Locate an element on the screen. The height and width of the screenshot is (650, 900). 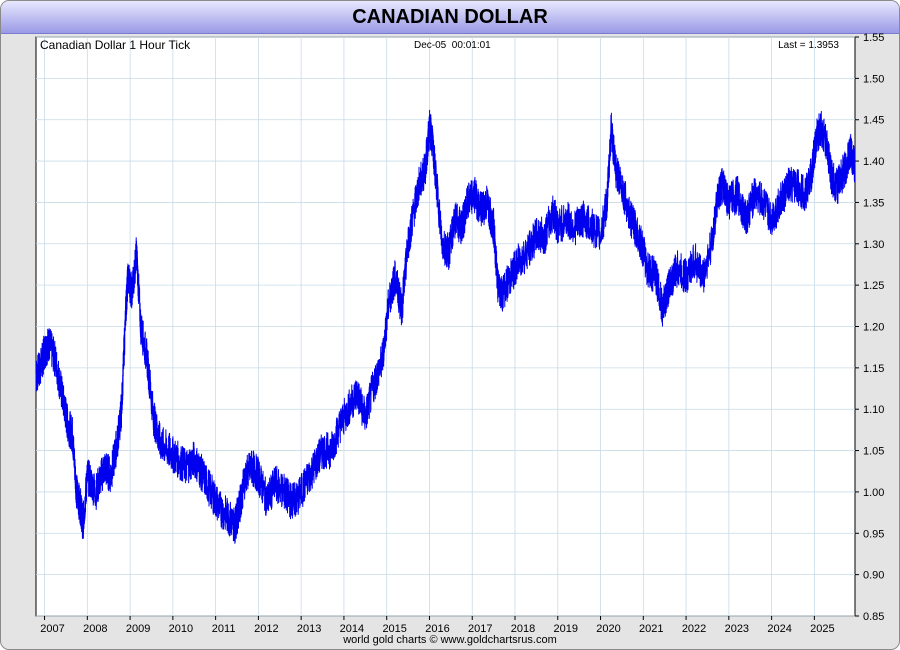
x-tick-label: 2025 is located at coordinates (822, 629).